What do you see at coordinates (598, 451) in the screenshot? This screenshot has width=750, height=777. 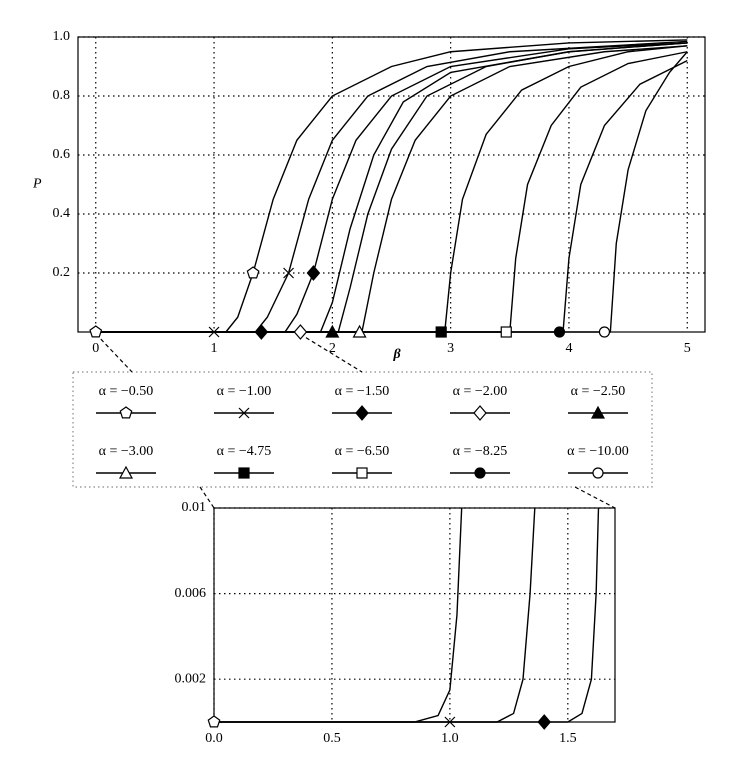 I see `legend-label: α = −10.00` at bounding box center [598, 451].